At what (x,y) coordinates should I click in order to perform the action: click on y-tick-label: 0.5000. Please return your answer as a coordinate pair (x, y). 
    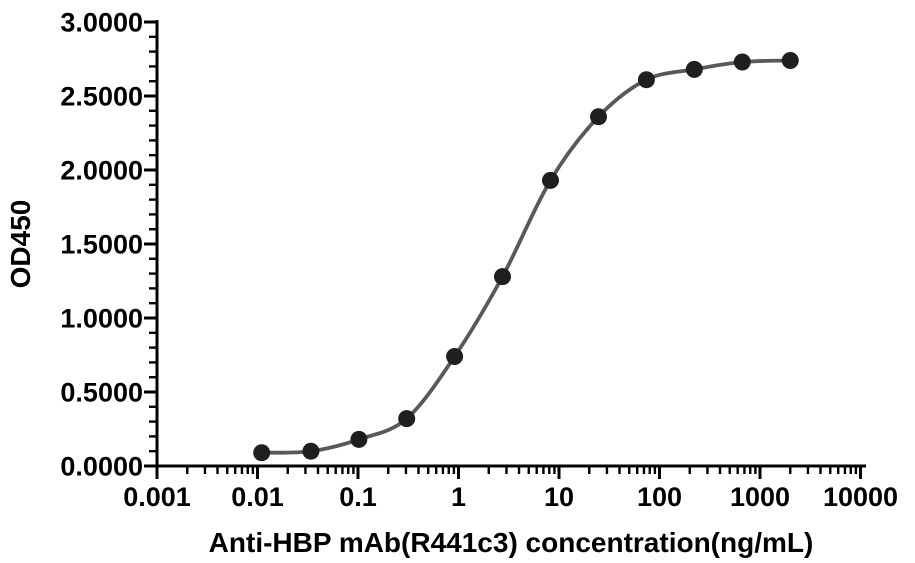
    Looking at the image, I should click on (101, 393).